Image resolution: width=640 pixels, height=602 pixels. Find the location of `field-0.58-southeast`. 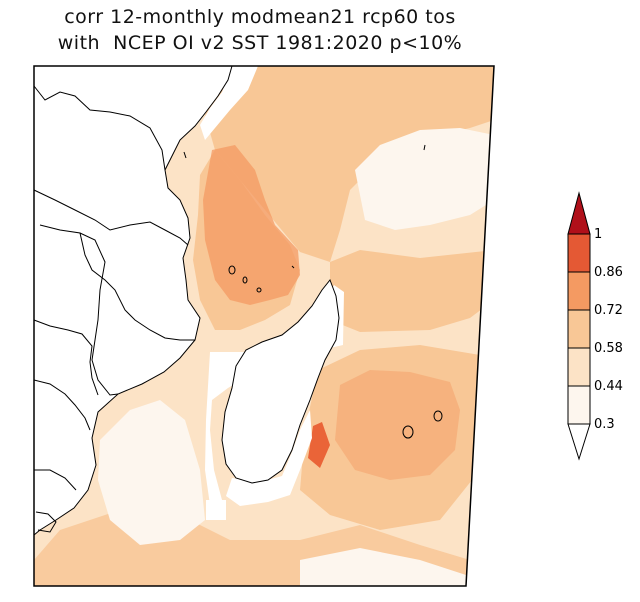

field-0.58-southeast is located at coordinates (395, 437).